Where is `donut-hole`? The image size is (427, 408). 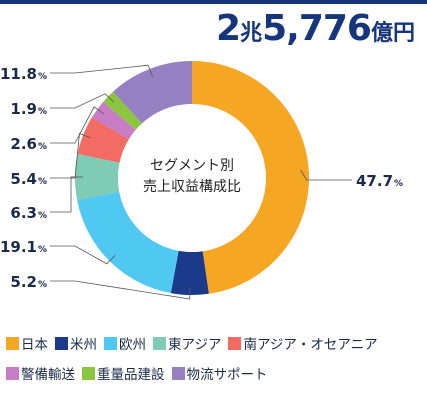
donut-hole is located at coordinates (192, 178).